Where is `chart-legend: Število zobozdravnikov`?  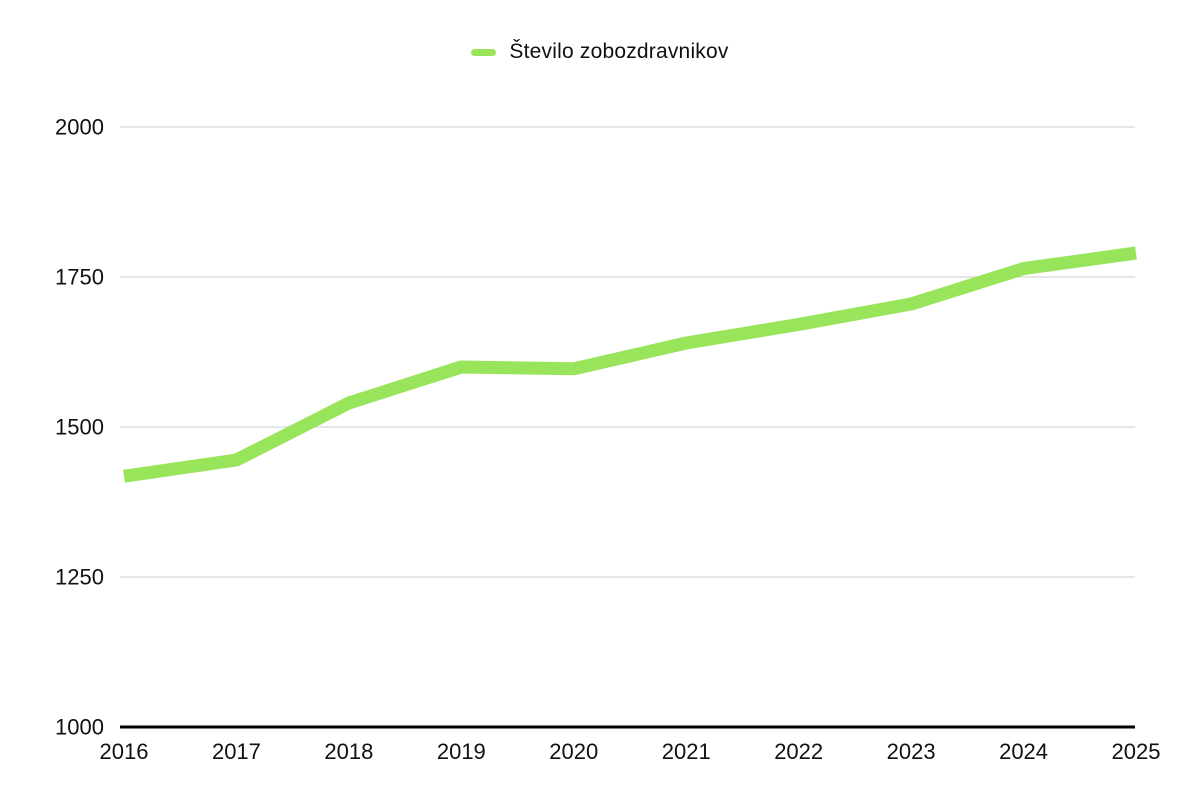
chart-legend: Število zobozdravnikov is located at coordinates (600, 52).